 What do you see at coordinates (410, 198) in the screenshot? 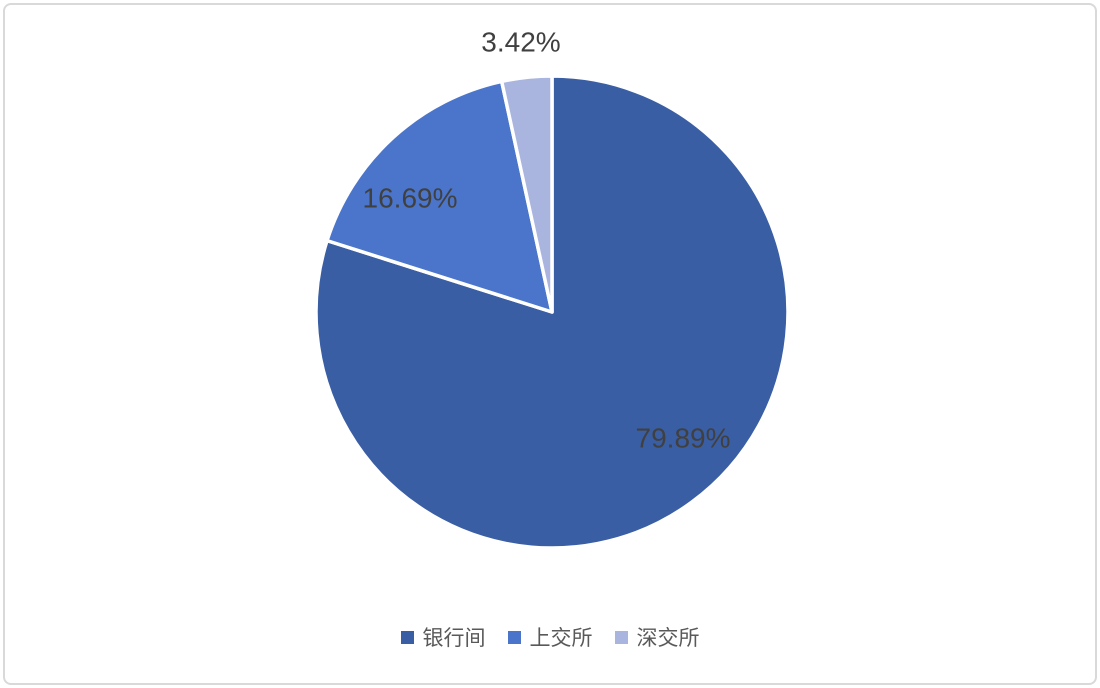
I see `slice-label-2: 16.69%` at bounding box center [410, 198].